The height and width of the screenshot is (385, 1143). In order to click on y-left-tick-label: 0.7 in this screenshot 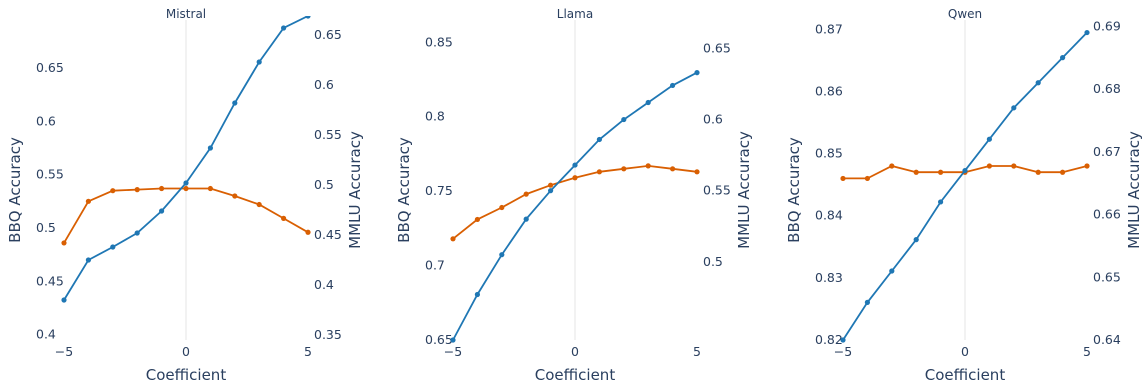, I will do `click(435, 265)`.